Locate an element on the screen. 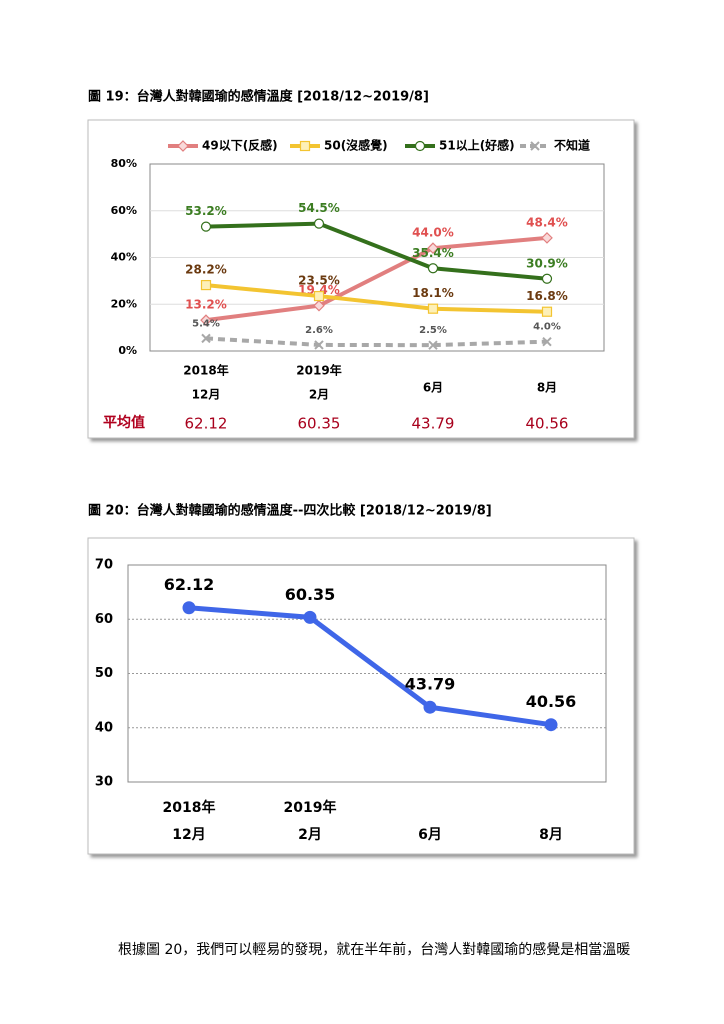 This screenshot has width=724, height=1024. data-label: 54.5% is located at coordinates (319, 208).